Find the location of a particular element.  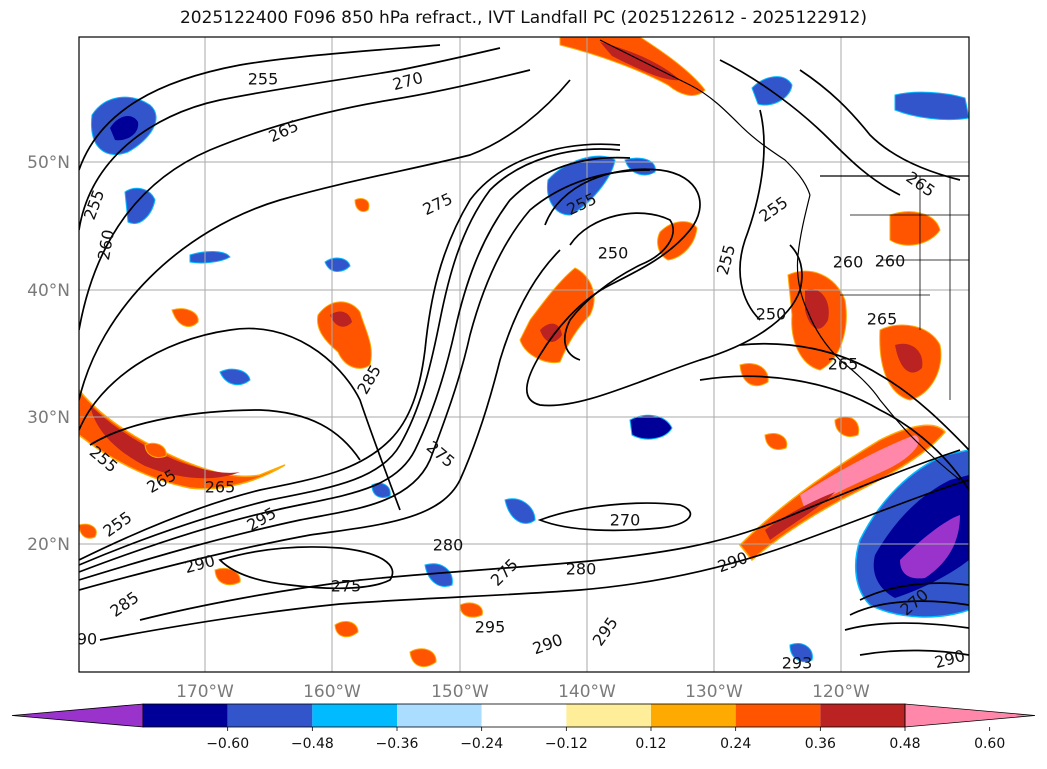

lat-label: 30°N is located at coordinates (48, 418).